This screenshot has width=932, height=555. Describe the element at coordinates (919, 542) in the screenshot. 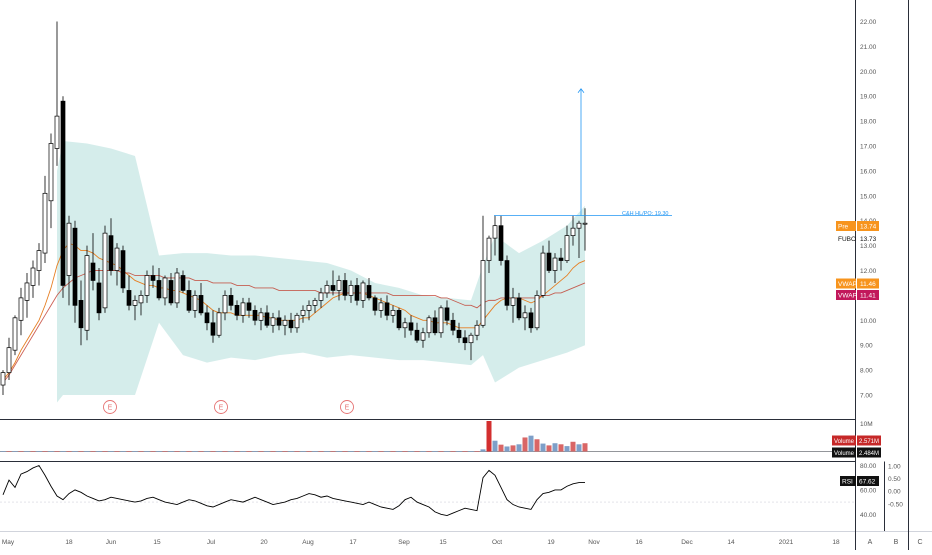

I see `scale-button-label: C` at that location.